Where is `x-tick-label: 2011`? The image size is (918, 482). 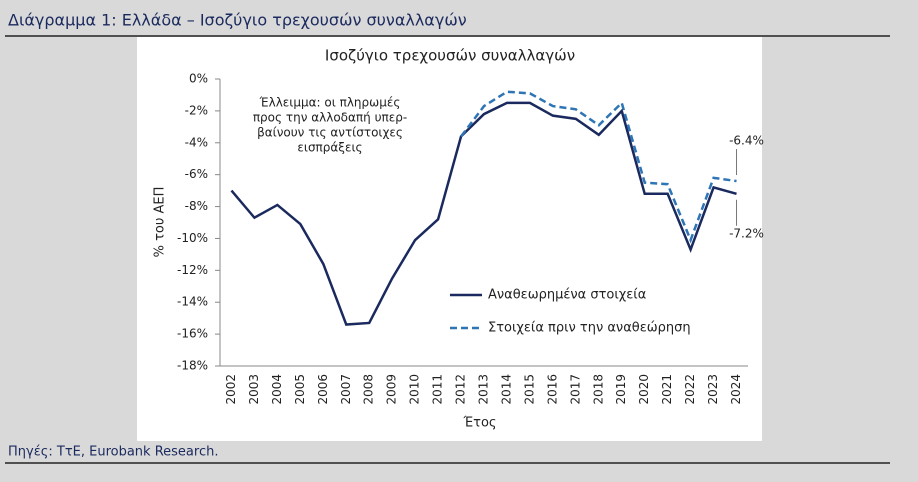 x-tick-label: 2011 is located at coordinates (438, 389).